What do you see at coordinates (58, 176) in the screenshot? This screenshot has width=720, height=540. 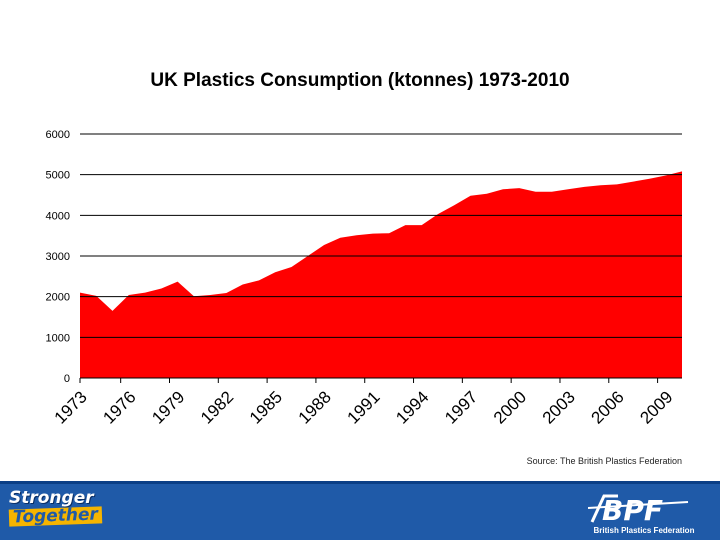 I see `y-tick-label: 5000` at bounding box center [58, 176].